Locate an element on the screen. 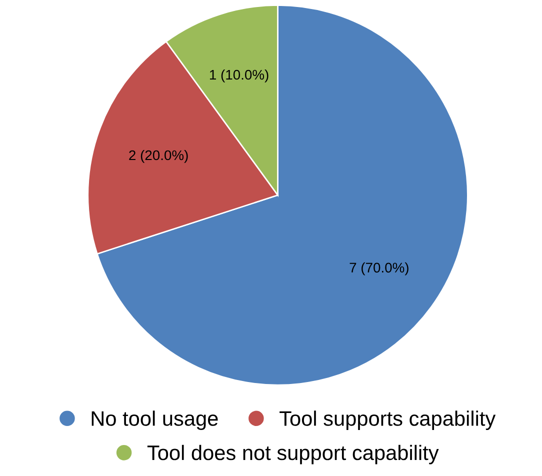 The image size is (542, 476). data-label: 2 (20.0%) is located at coordinates (158, 156).